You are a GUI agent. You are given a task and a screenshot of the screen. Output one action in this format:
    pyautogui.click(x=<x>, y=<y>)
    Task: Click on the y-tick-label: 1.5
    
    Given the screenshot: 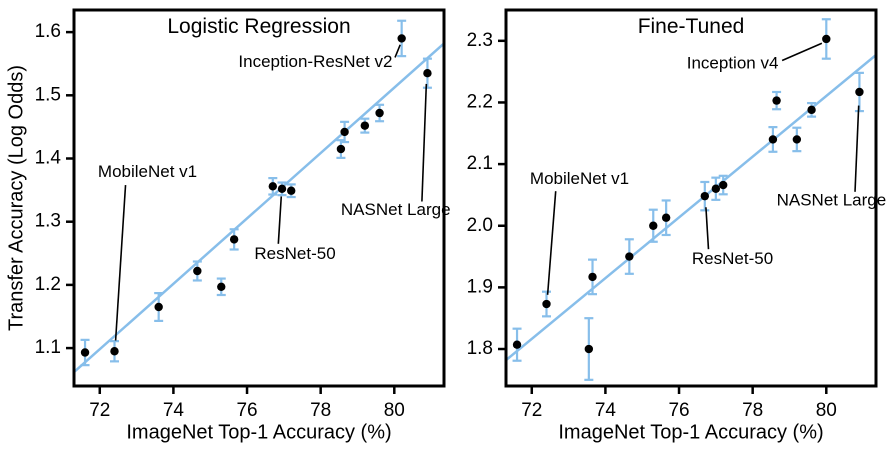 What is the action you would take?
    pyautogui.click(x=48, y=94)
    